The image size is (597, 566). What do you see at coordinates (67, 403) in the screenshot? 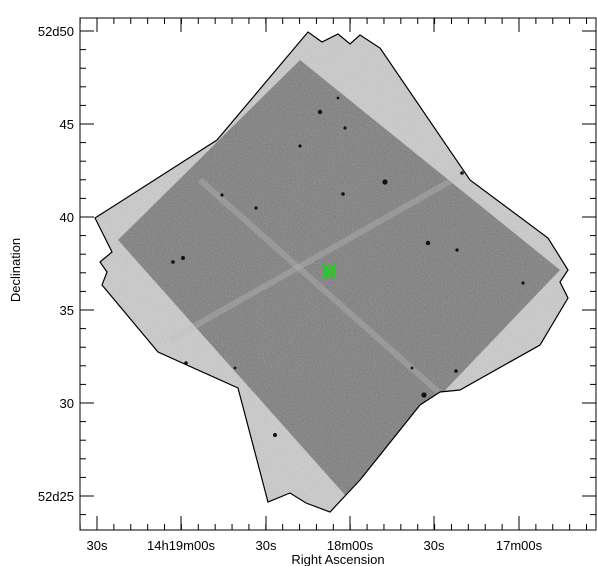
I see `y-tick-label: 30` at bounding box center [67, 403].